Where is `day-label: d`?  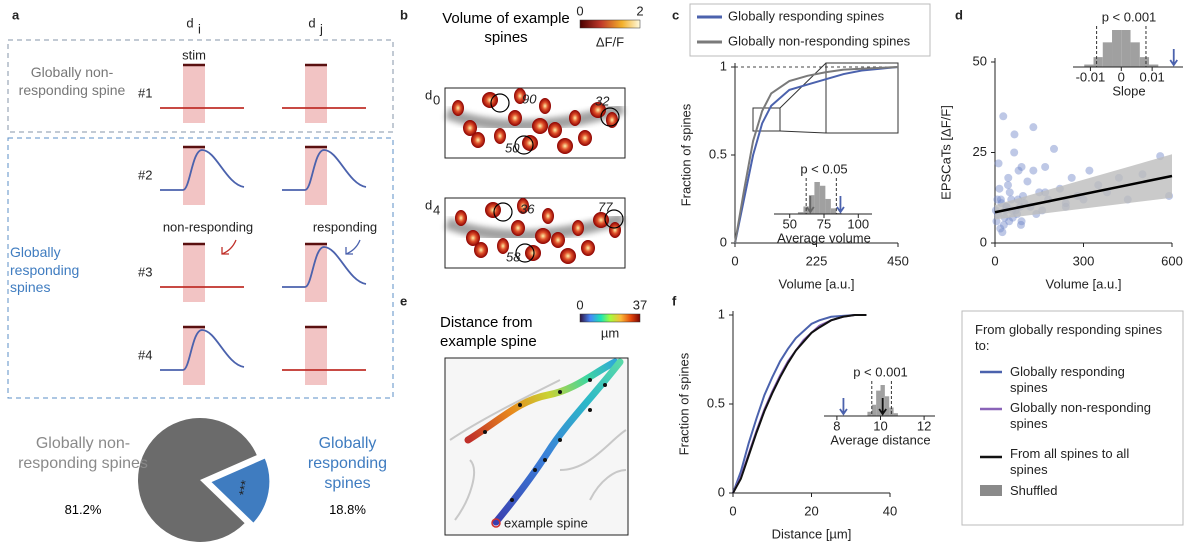
day-label: d is located at coordinates (189, 22).